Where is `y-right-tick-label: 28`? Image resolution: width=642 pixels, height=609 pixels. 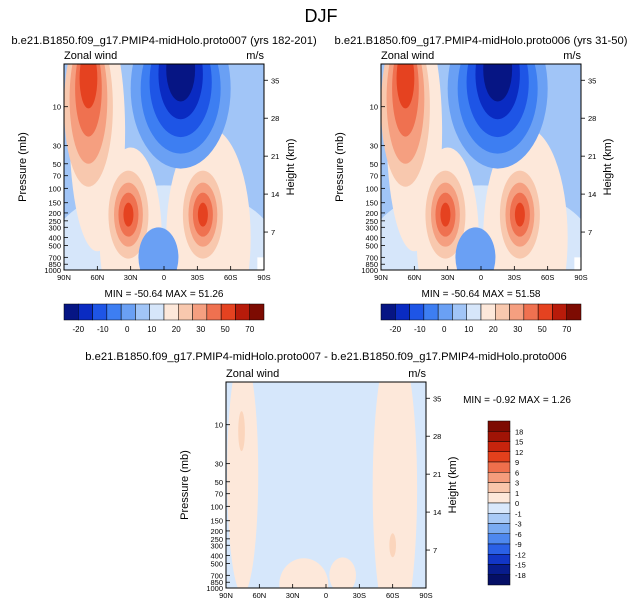
y-right-tick-label: 28 is located at coordinates (275, 118).